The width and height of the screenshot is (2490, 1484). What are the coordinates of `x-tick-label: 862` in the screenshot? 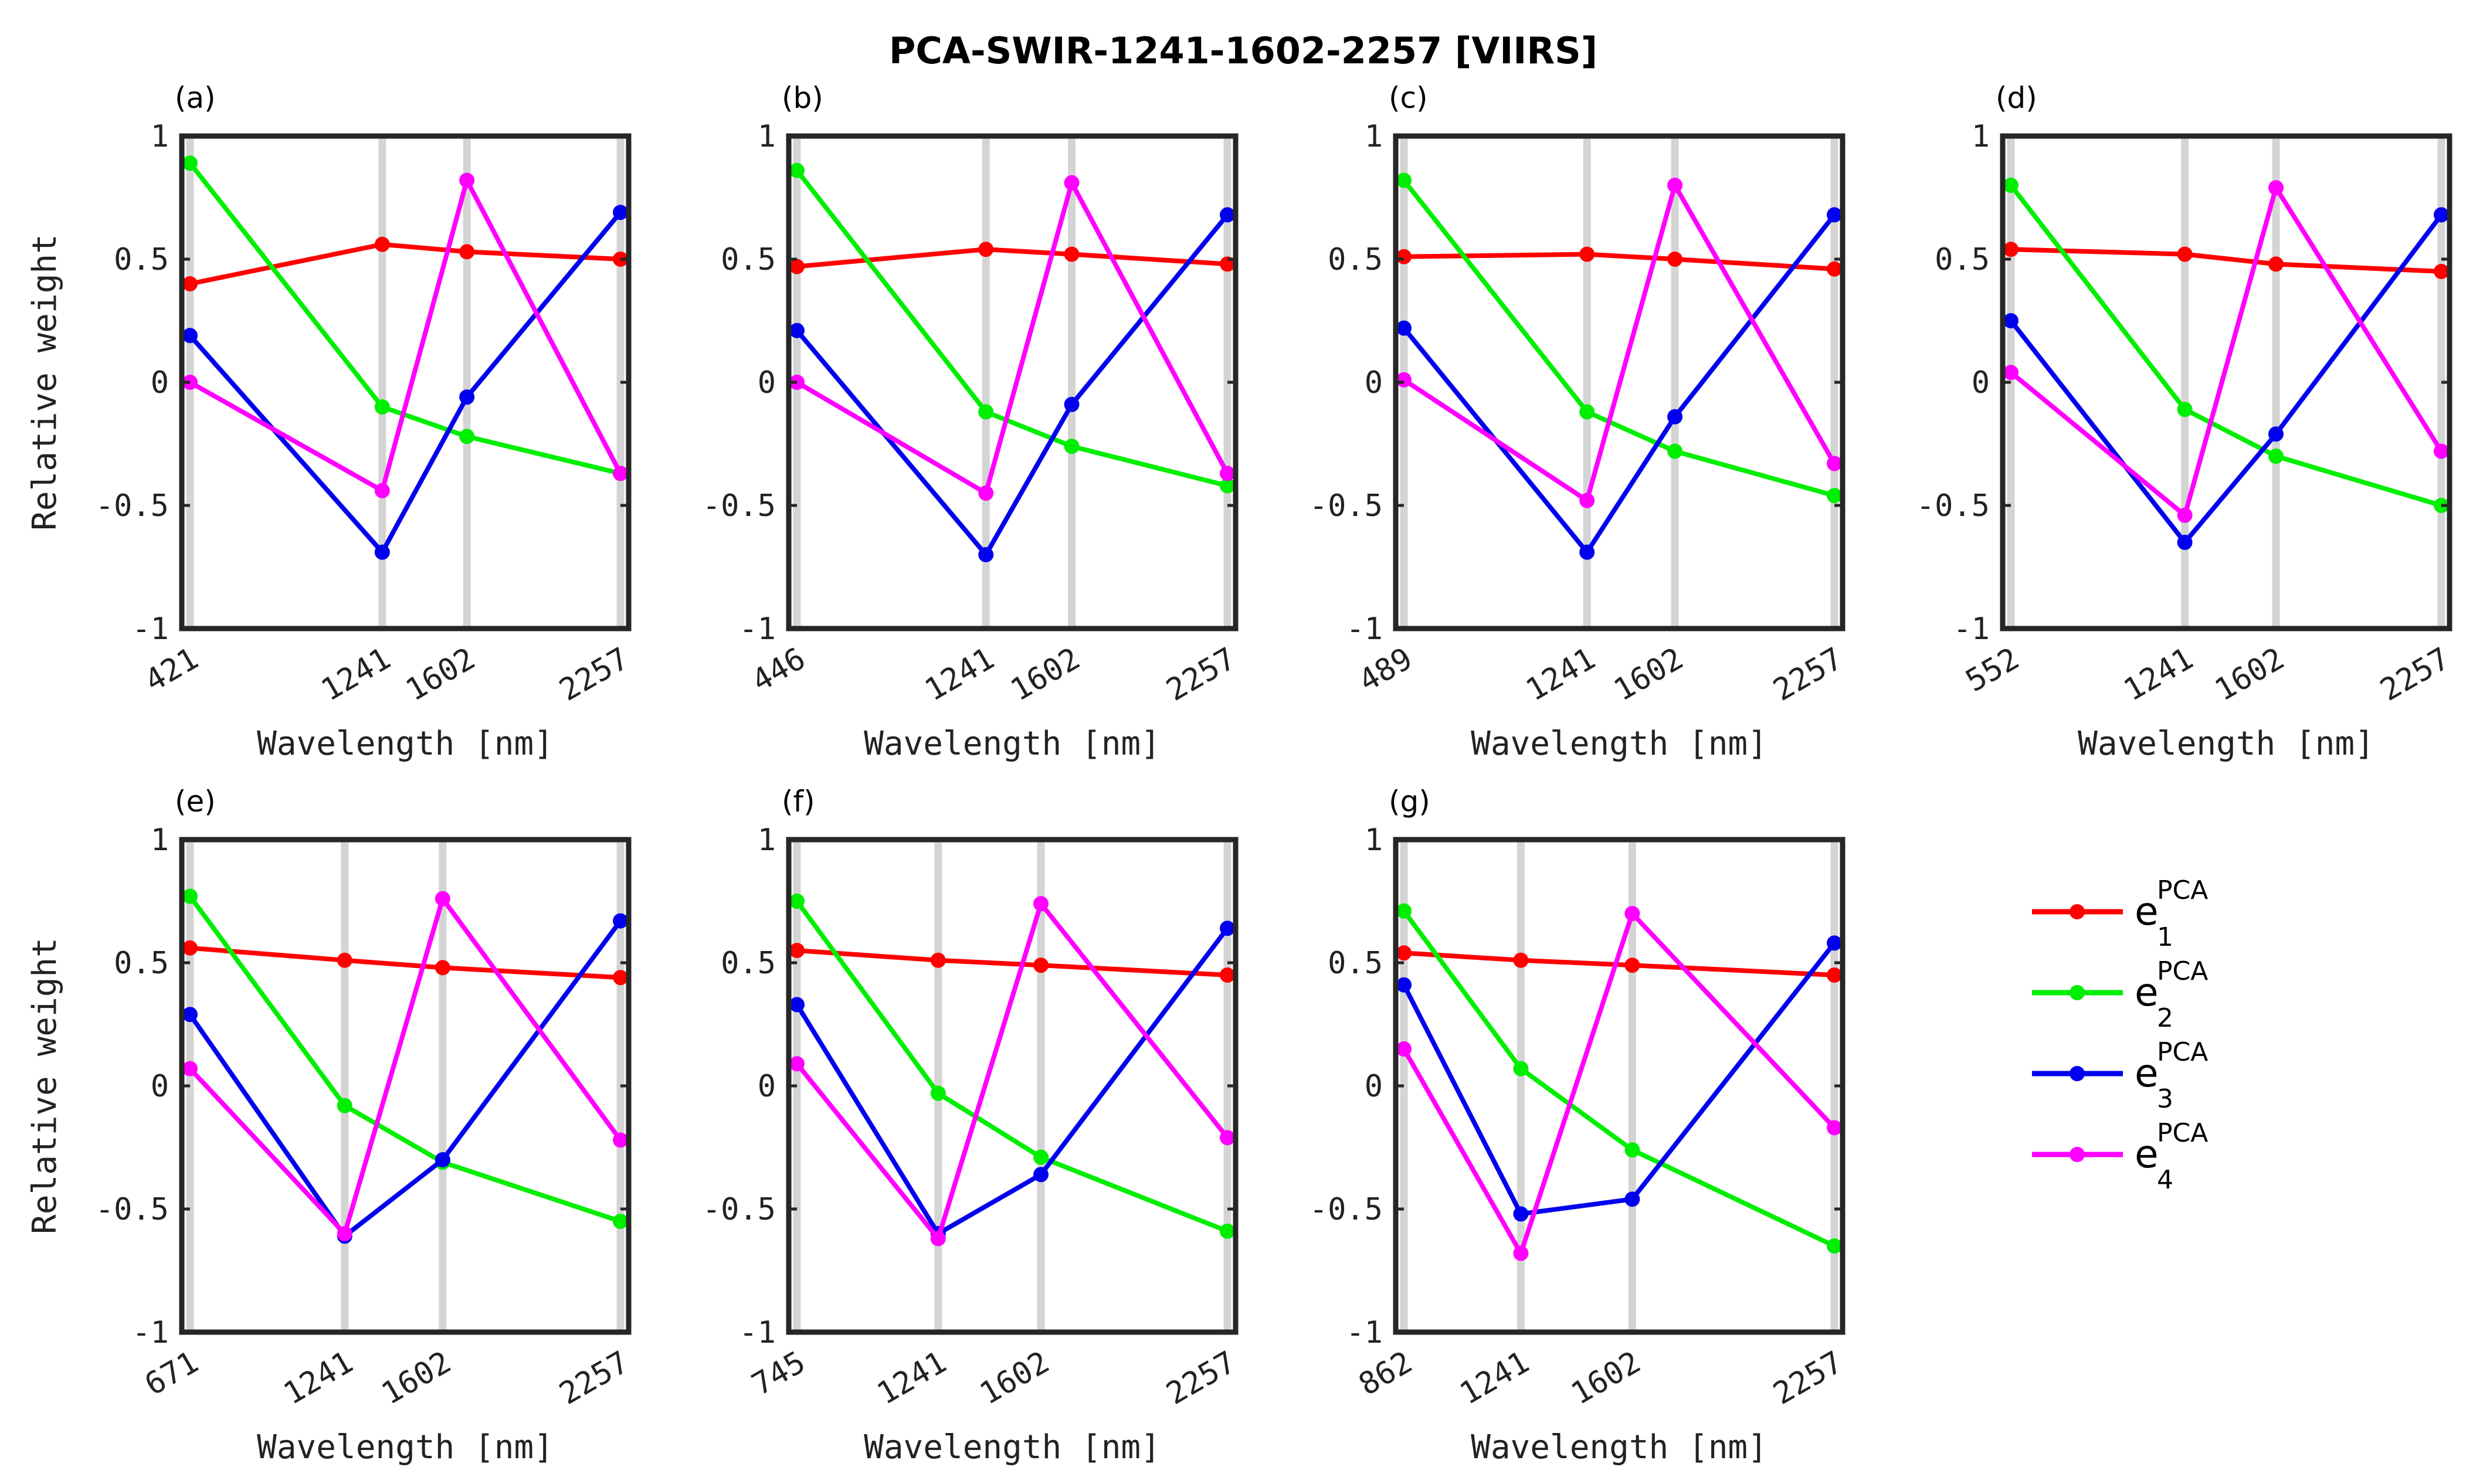 It's located at (1385, 1374).